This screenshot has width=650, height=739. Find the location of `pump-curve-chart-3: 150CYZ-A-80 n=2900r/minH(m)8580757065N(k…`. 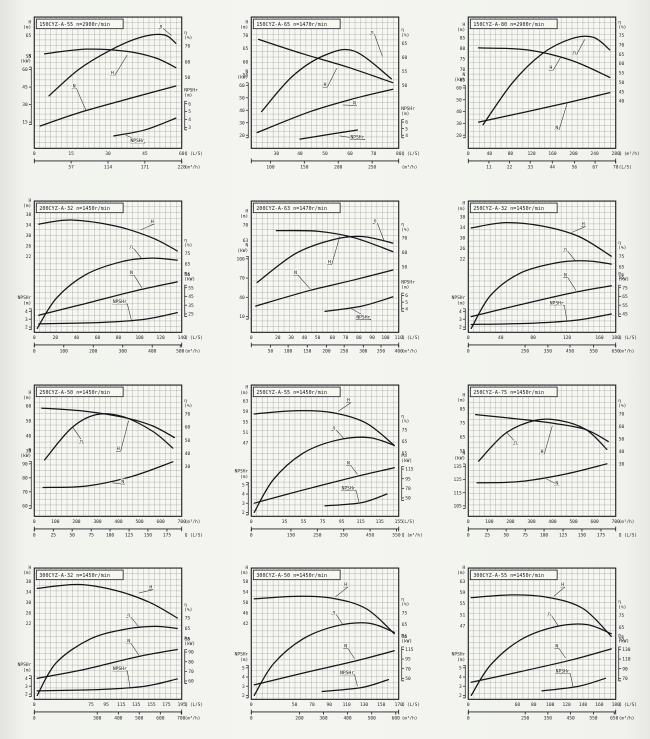

pump-curve-chart-3: 150CYZ-A-80 n=2900r/minH(m)8580757065N(k… is located at coordinates (546, 93).